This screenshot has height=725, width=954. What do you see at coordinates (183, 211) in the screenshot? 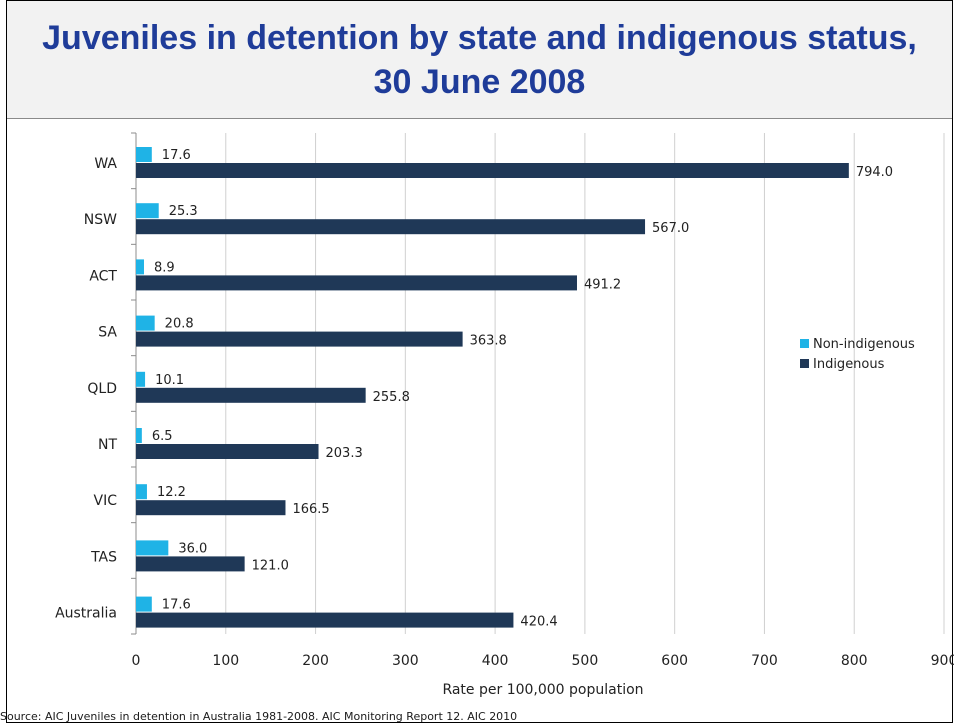
I see `data-label-non-indigenous: 25.3` at bounding box center [183, 211].